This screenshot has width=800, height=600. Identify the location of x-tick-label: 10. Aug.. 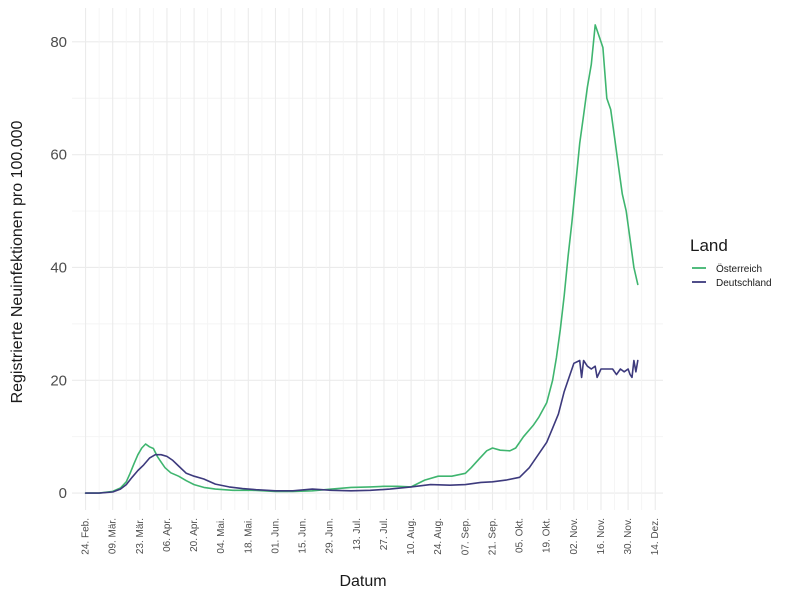
(411, 536).